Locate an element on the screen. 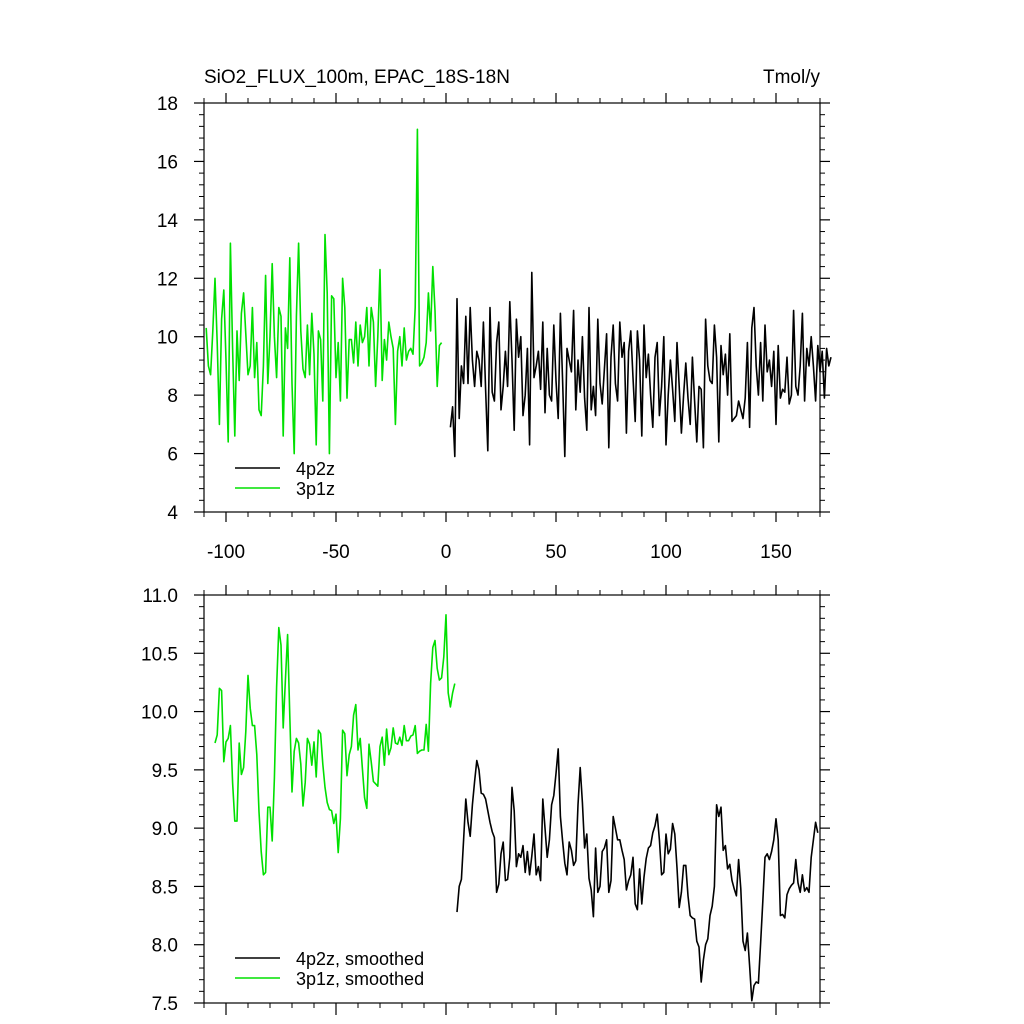 The width and height of the screenshot is (1024, 1024). y-tick-label: 9.5 is located at coordinates (165, 771).